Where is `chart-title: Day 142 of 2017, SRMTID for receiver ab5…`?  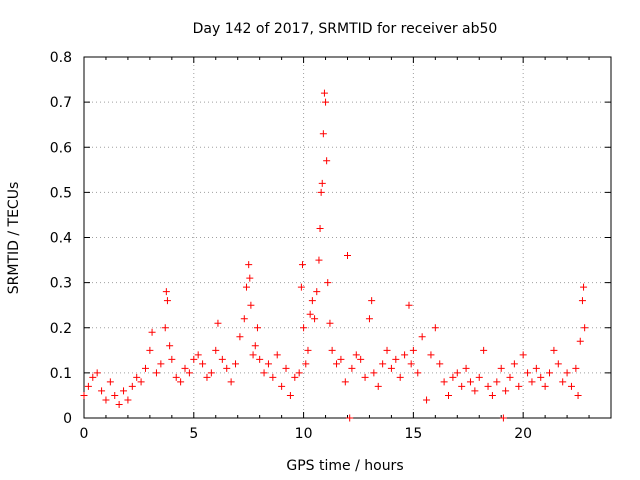 chart-title: Day 142 of 2017, SRMTID for receiver ab5… is located at coordinates (345, 29).